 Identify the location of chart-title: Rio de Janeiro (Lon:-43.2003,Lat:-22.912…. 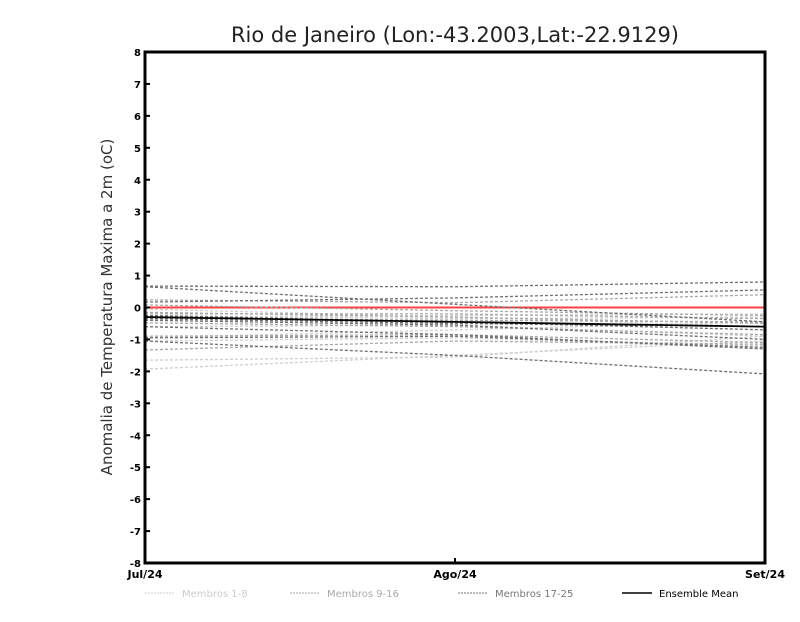
(455, 35).